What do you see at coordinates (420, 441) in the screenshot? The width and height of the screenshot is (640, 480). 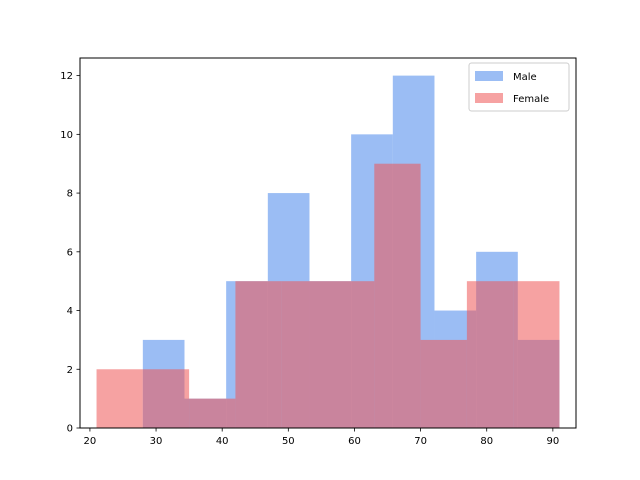 I see `x-tick-label: 70` at bounding box center [420, 441].